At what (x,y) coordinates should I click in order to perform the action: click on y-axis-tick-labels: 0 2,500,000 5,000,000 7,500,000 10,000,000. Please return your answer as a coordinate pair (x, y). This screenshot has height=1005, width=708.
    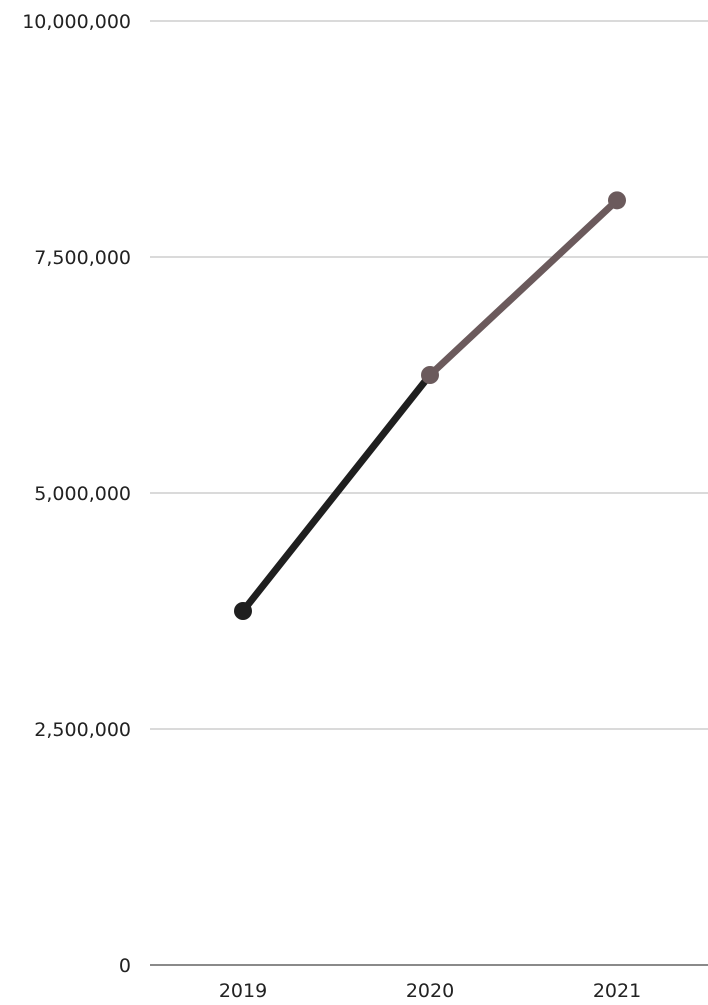
    Looking at the image, I should click on (76, 494).